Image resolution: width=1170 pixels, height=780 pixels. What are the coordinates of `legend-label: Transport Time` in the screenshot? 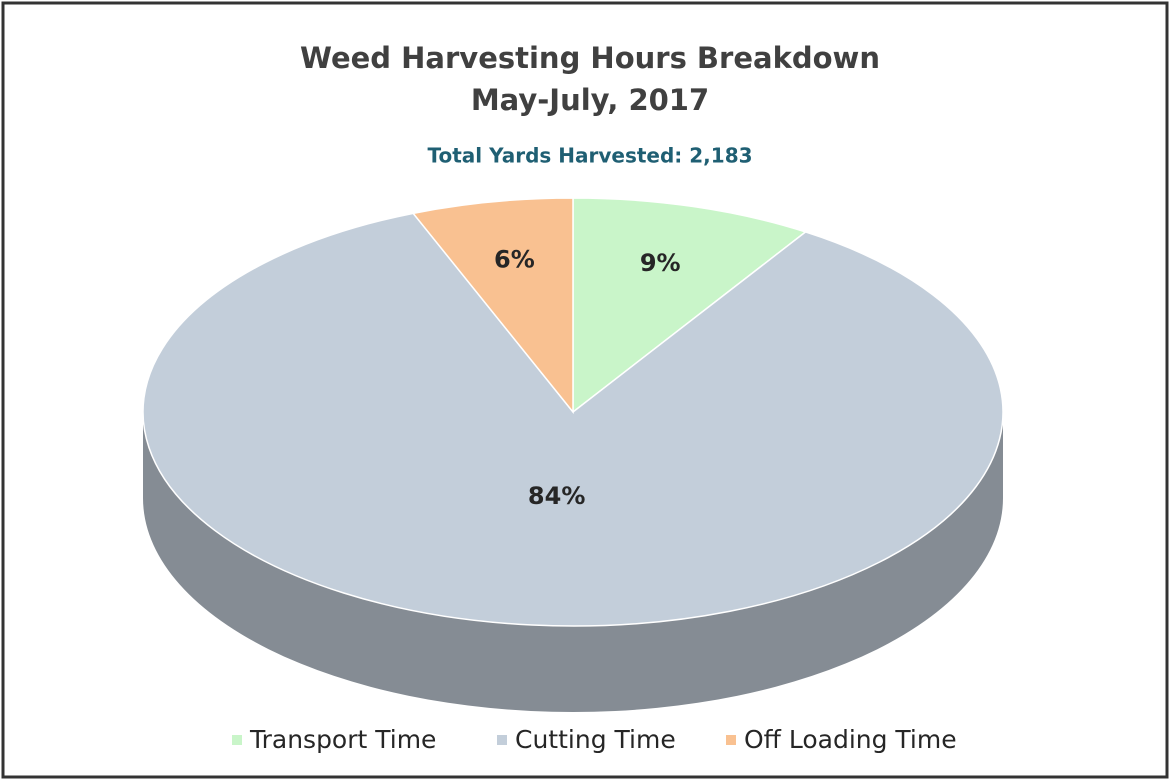 It's located at (342, 739).